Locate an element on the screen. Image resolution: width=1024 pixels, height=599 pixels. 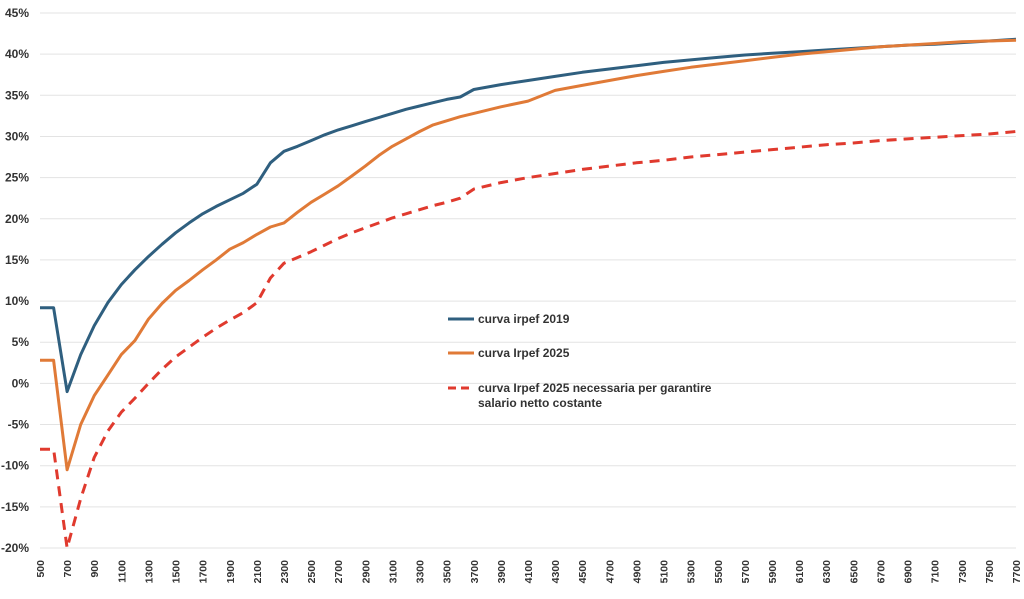
y-tick-label: -20% is located at coordinates (15, 548).